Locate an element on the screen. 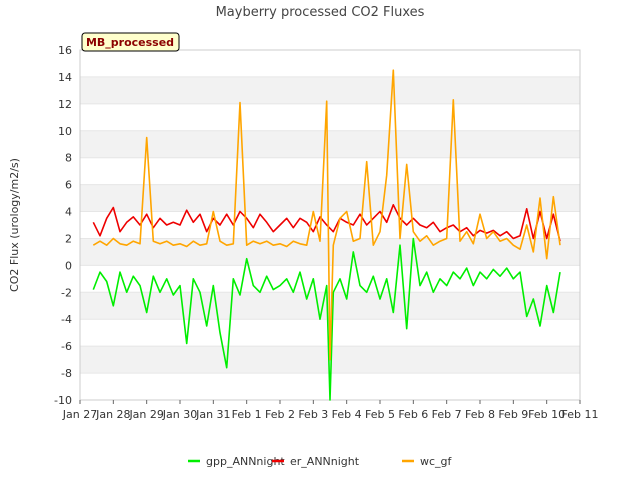  y-tick-label: 4 is located at coordinates (68, 212).